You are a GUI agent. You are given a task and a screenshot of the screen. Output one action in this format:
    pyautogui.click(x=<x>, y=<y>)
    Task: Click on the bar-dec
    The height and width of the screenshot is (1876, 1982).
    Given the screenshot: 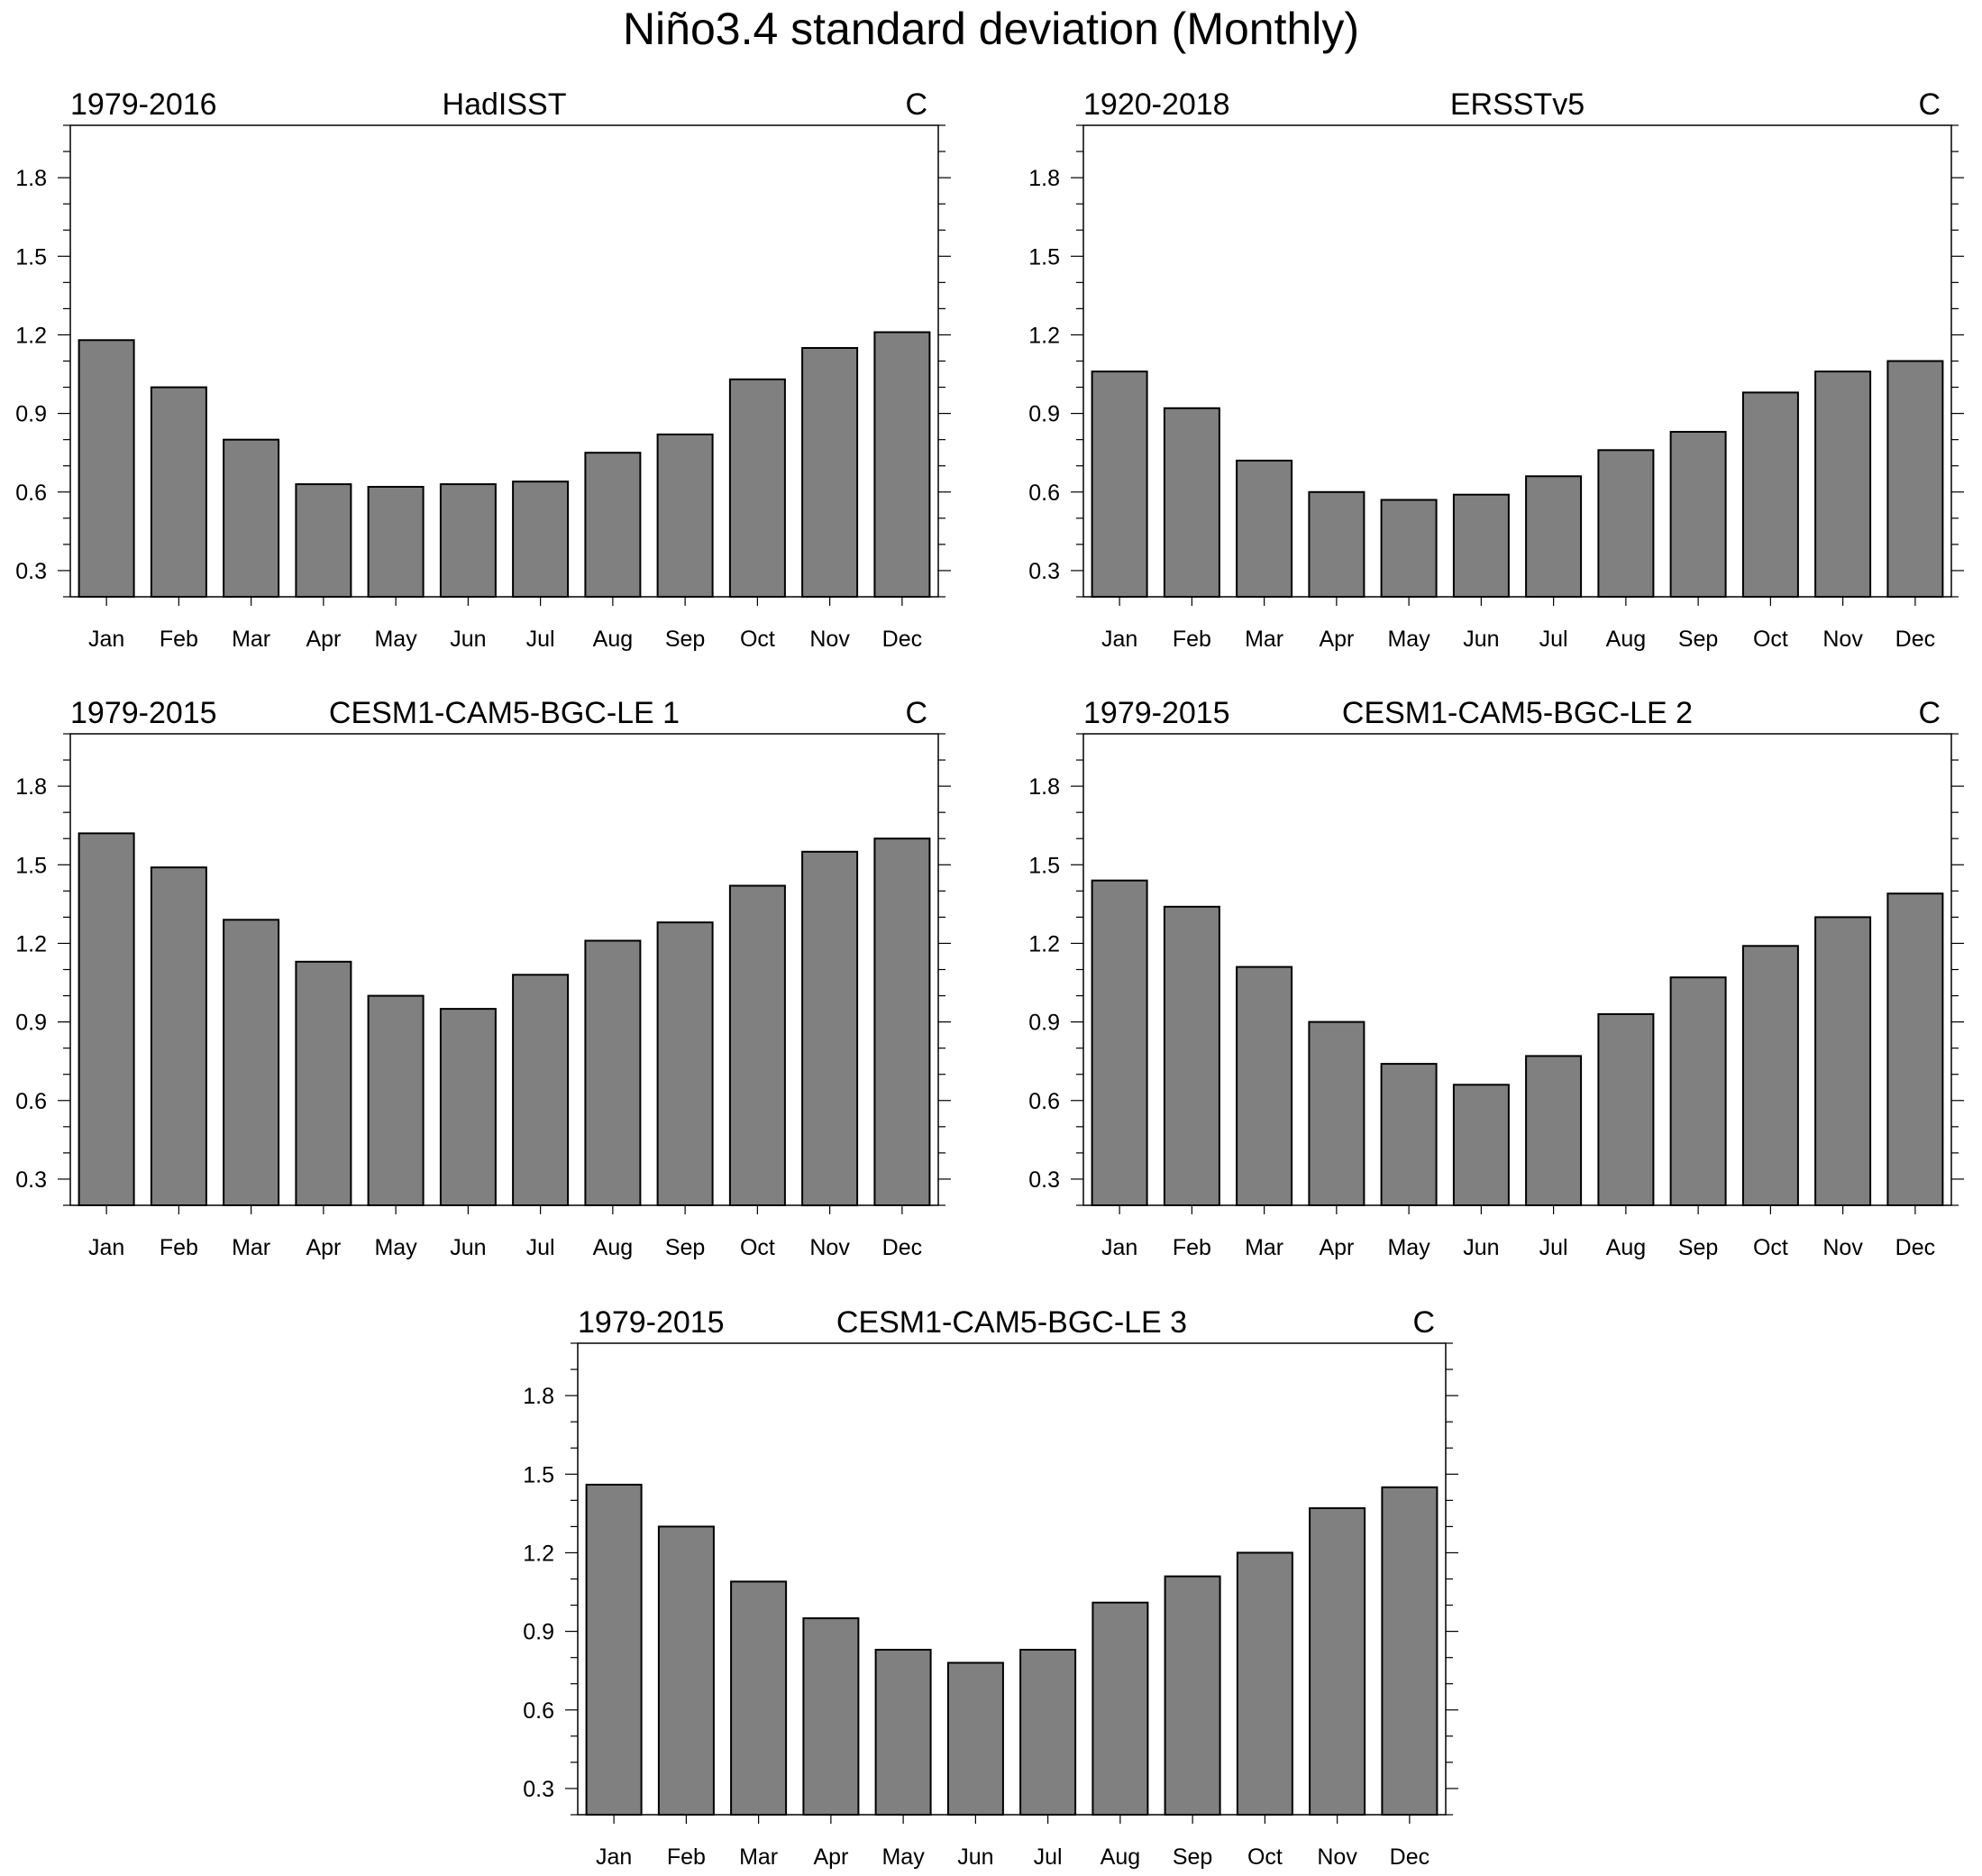 What is the action you would take?
    pyautogui.click(x=902, y=464)
    